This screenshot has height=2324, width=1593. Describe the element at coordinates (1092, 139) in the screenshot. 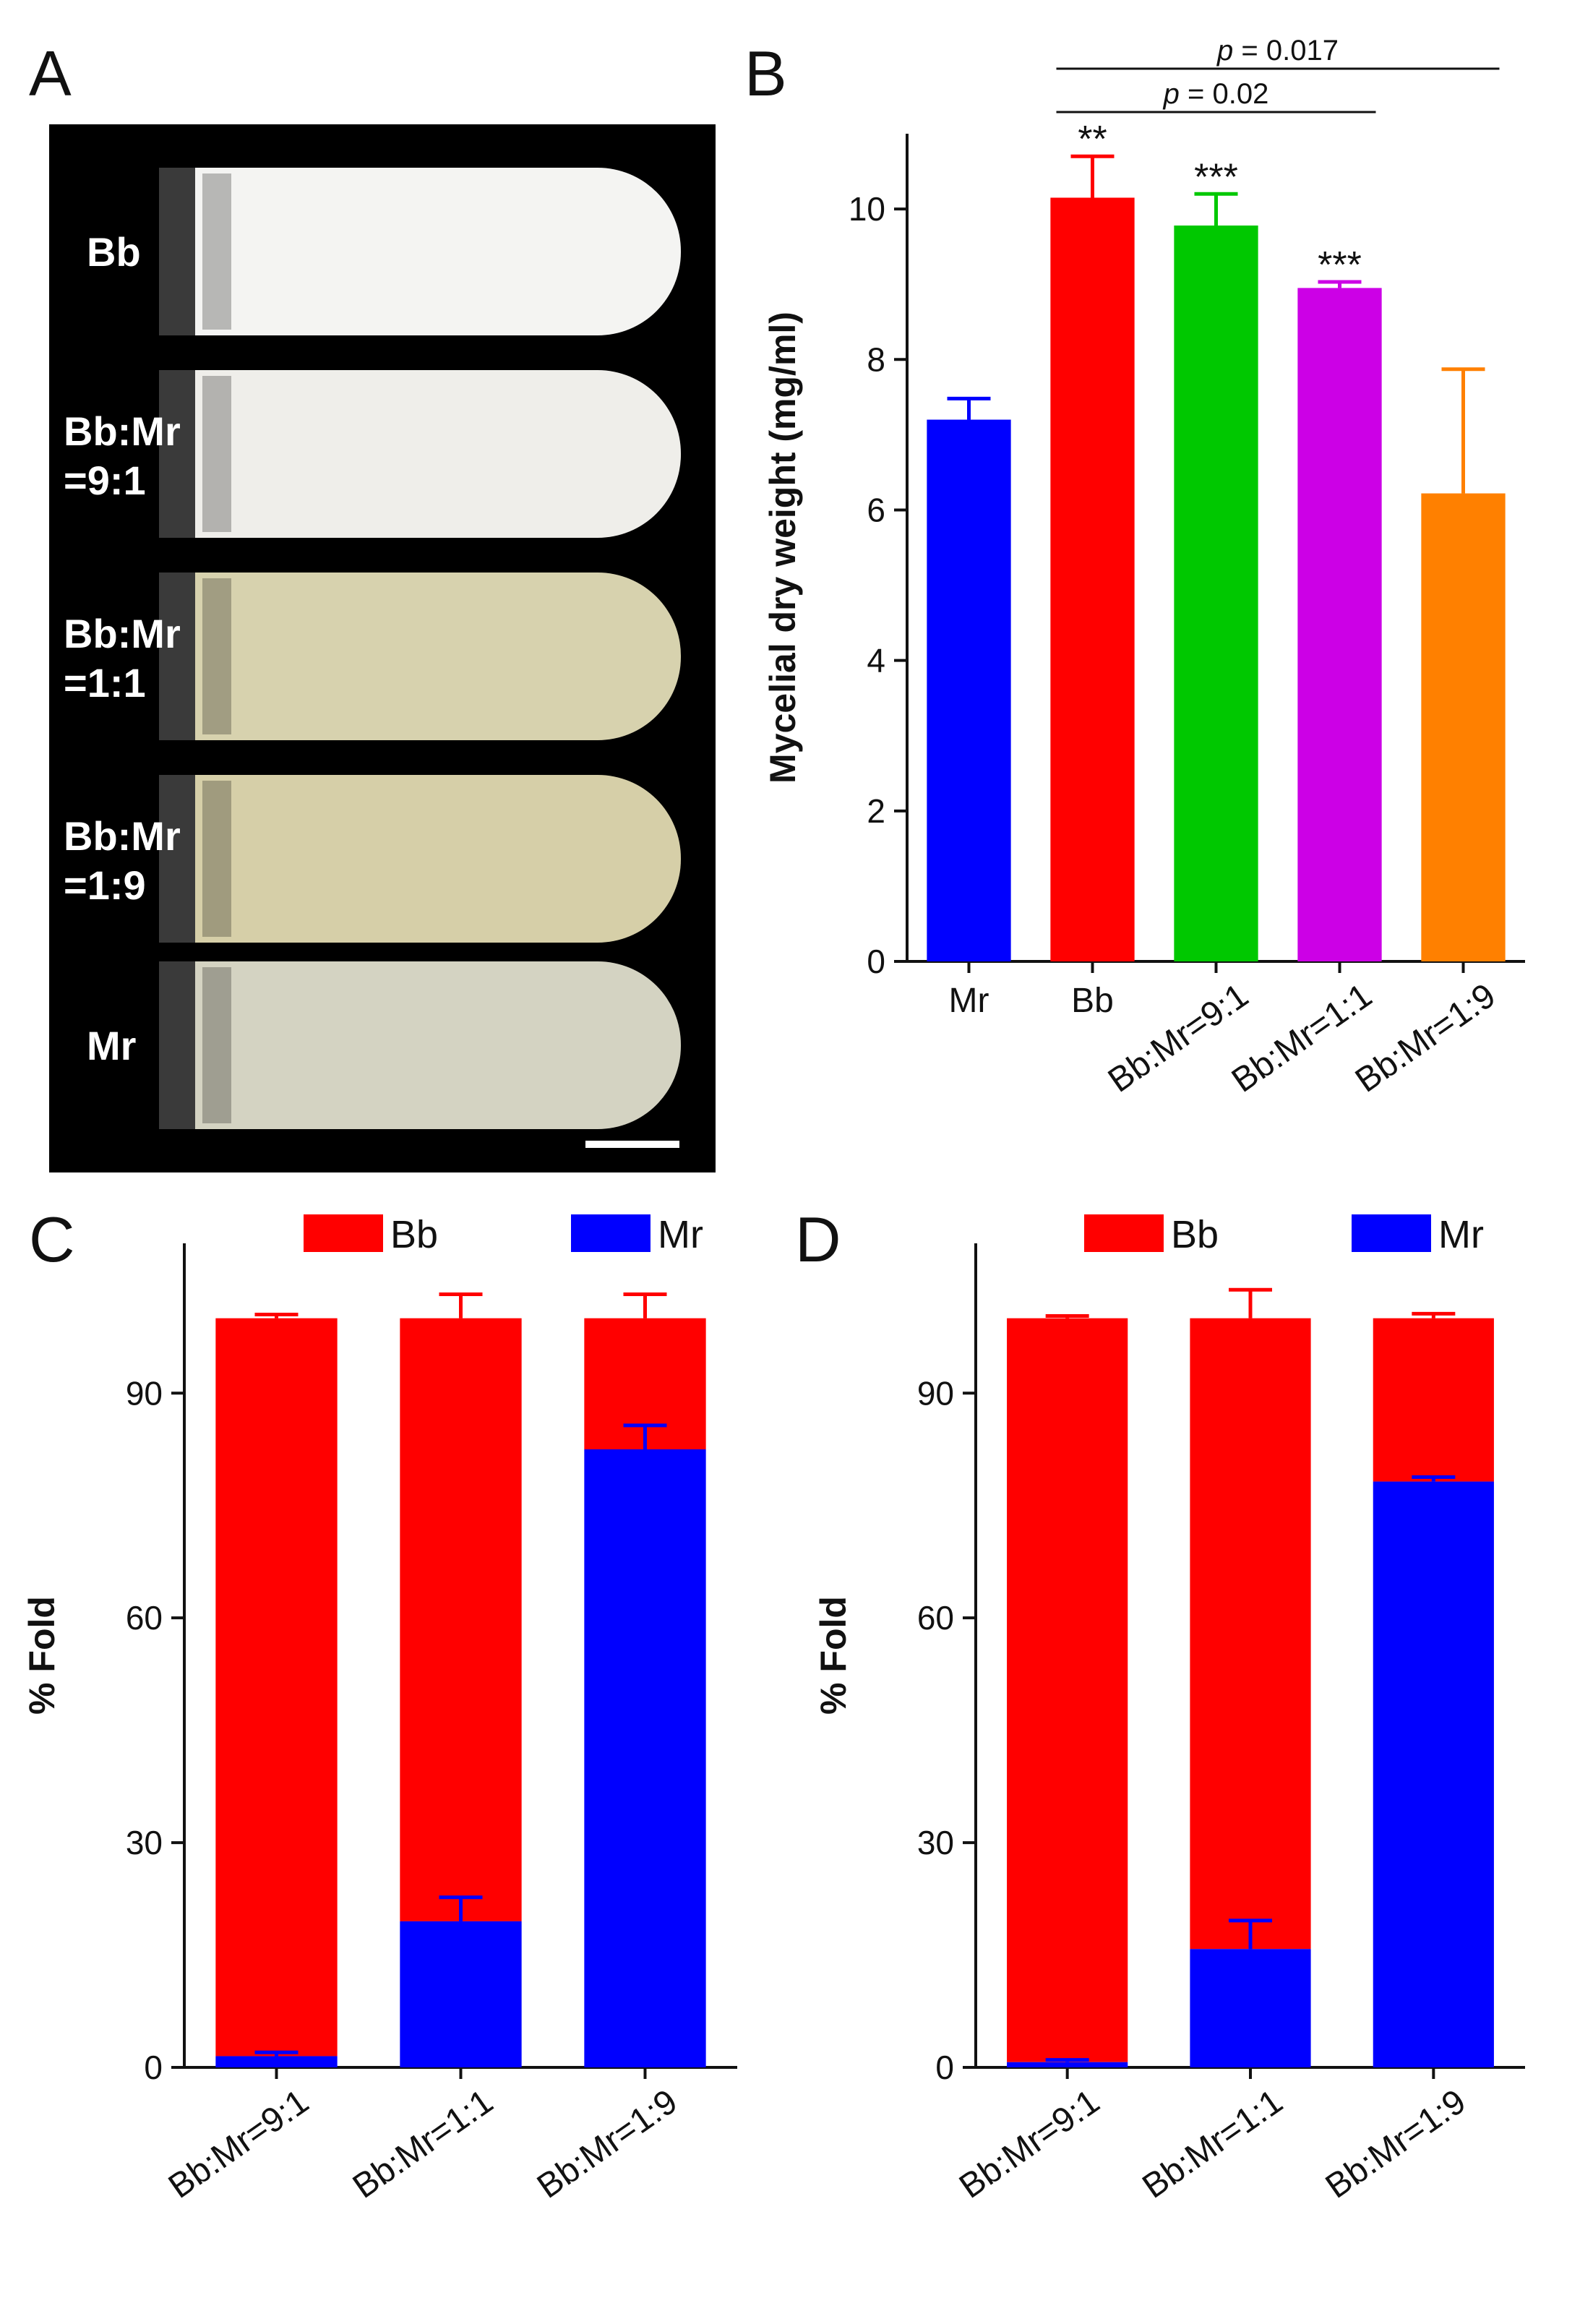

I see `chart-b-significance-1: **` at that location.